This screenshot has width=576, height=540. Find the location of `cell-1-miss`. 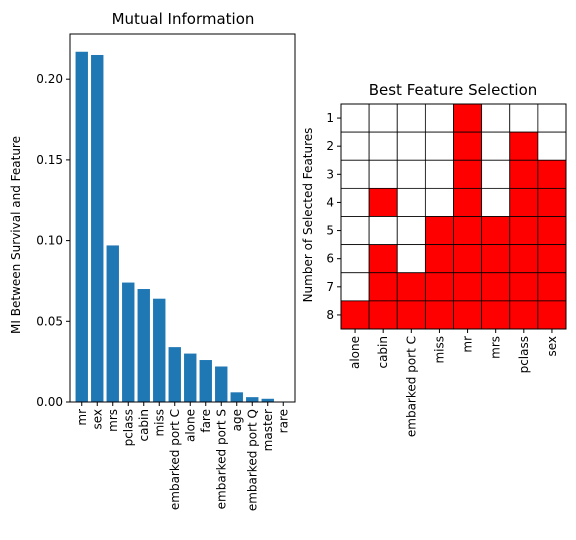

cell-1-miss is located at coordinates (439, 118).